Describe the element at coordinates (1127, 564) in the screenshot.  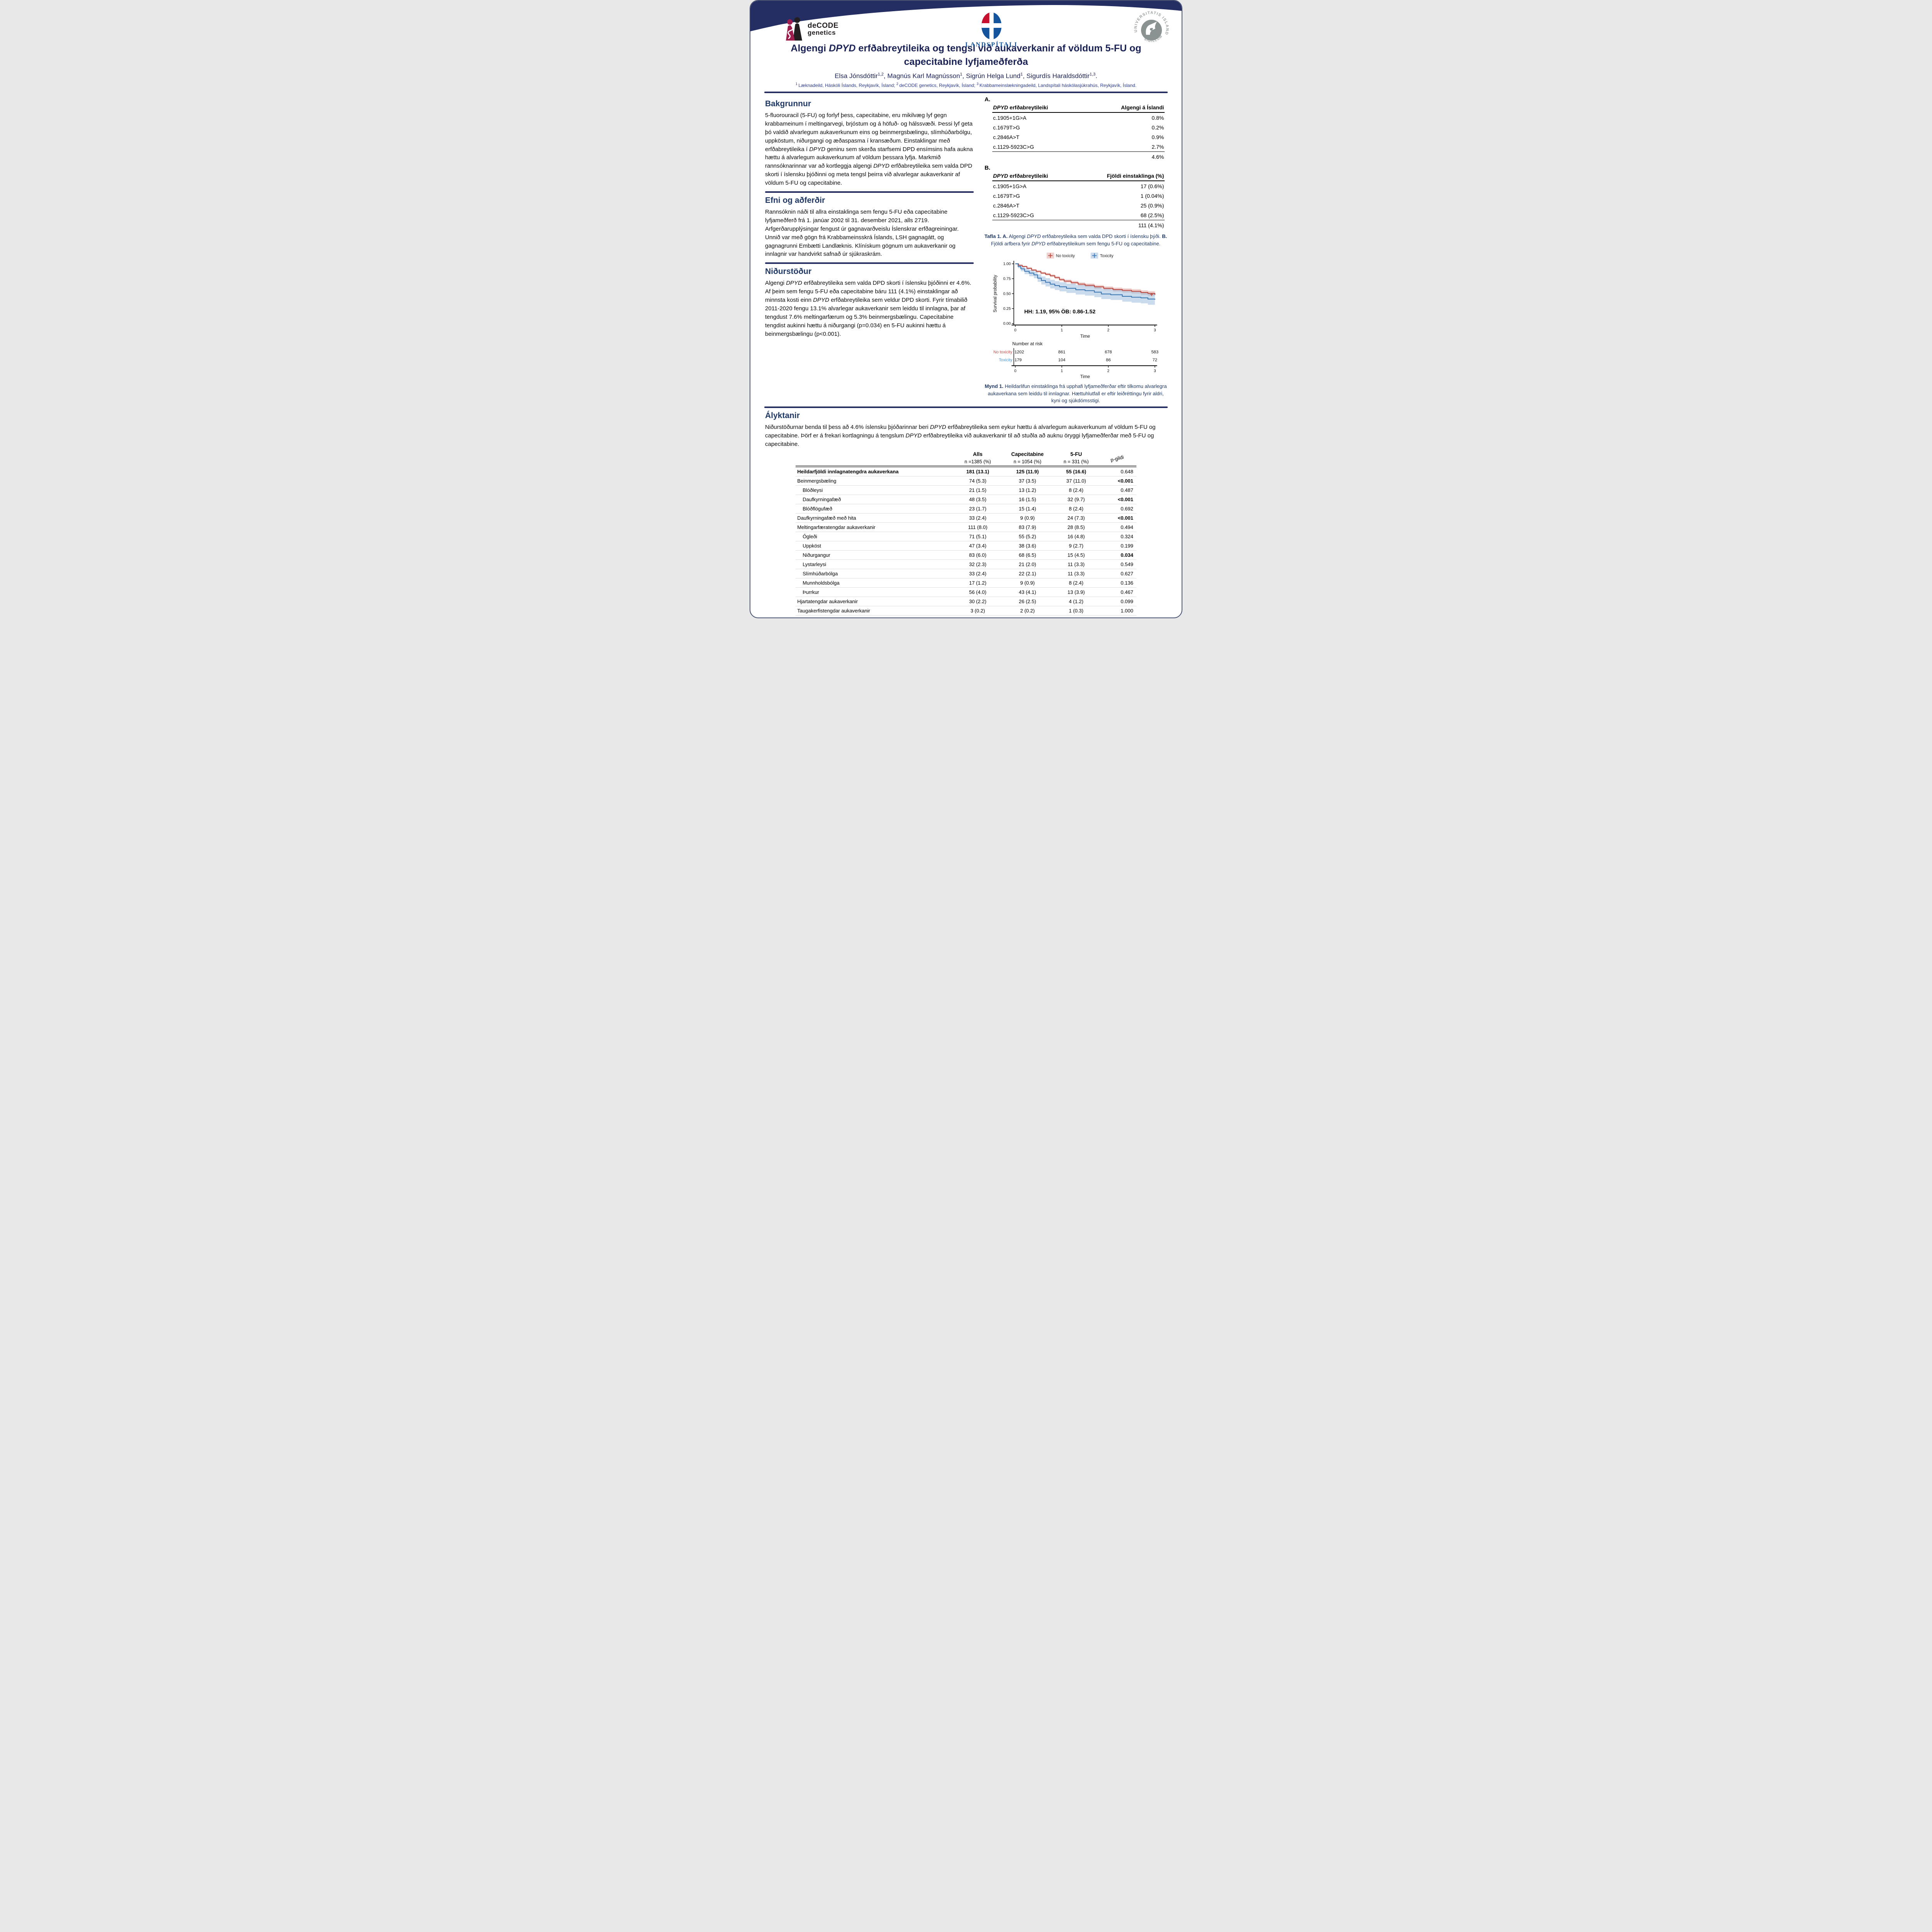
I see `pvalue-cell: 0.549` at that location.